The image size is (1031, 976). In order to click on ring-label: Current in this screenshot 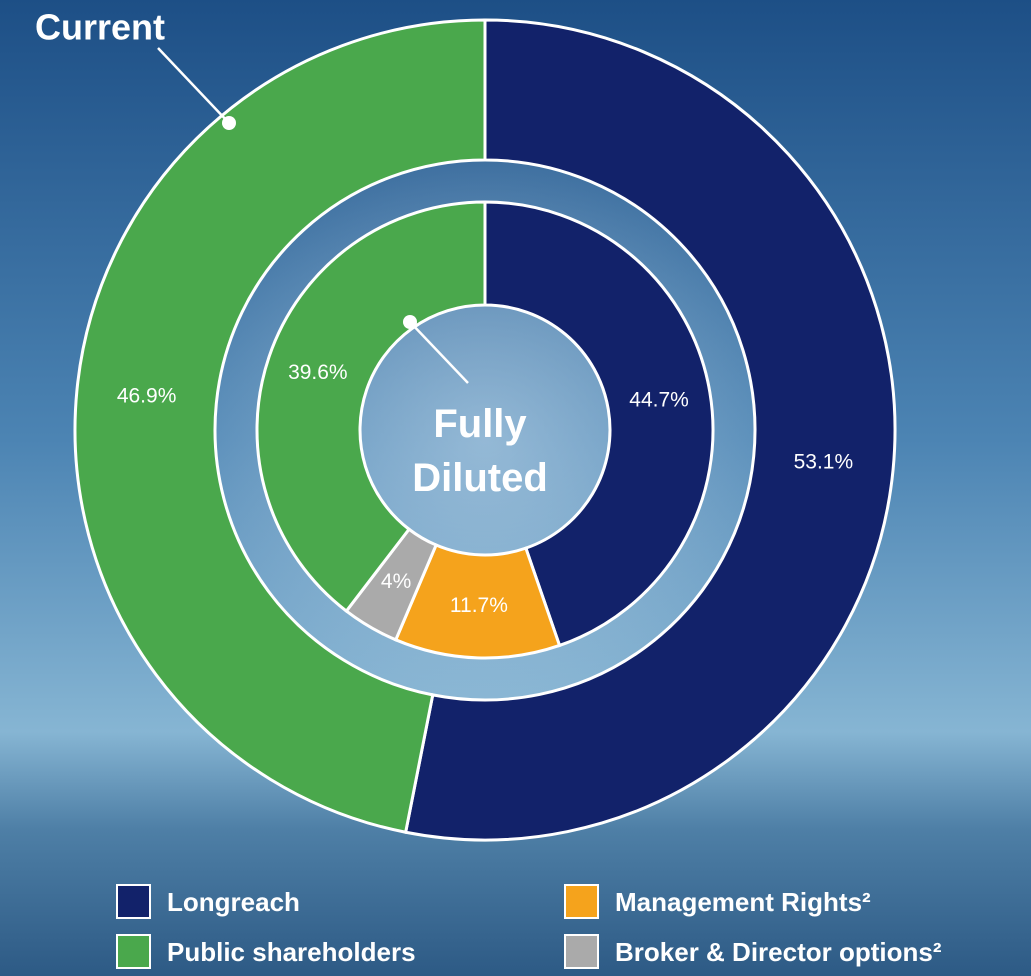, I will do `click(100, 27)`.